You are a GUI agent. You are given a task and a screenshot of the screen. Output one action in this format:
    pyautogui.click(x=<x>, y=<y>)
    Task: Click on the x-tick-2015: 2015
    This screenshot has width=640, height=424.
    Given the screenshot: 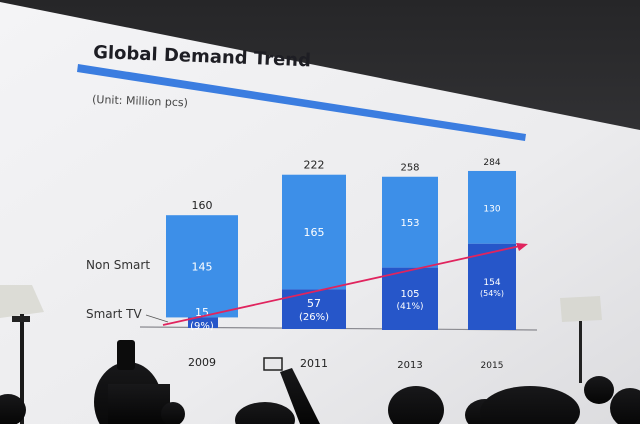 What is the action you would take?
    pyautogui.click(x=492, y=366)
    